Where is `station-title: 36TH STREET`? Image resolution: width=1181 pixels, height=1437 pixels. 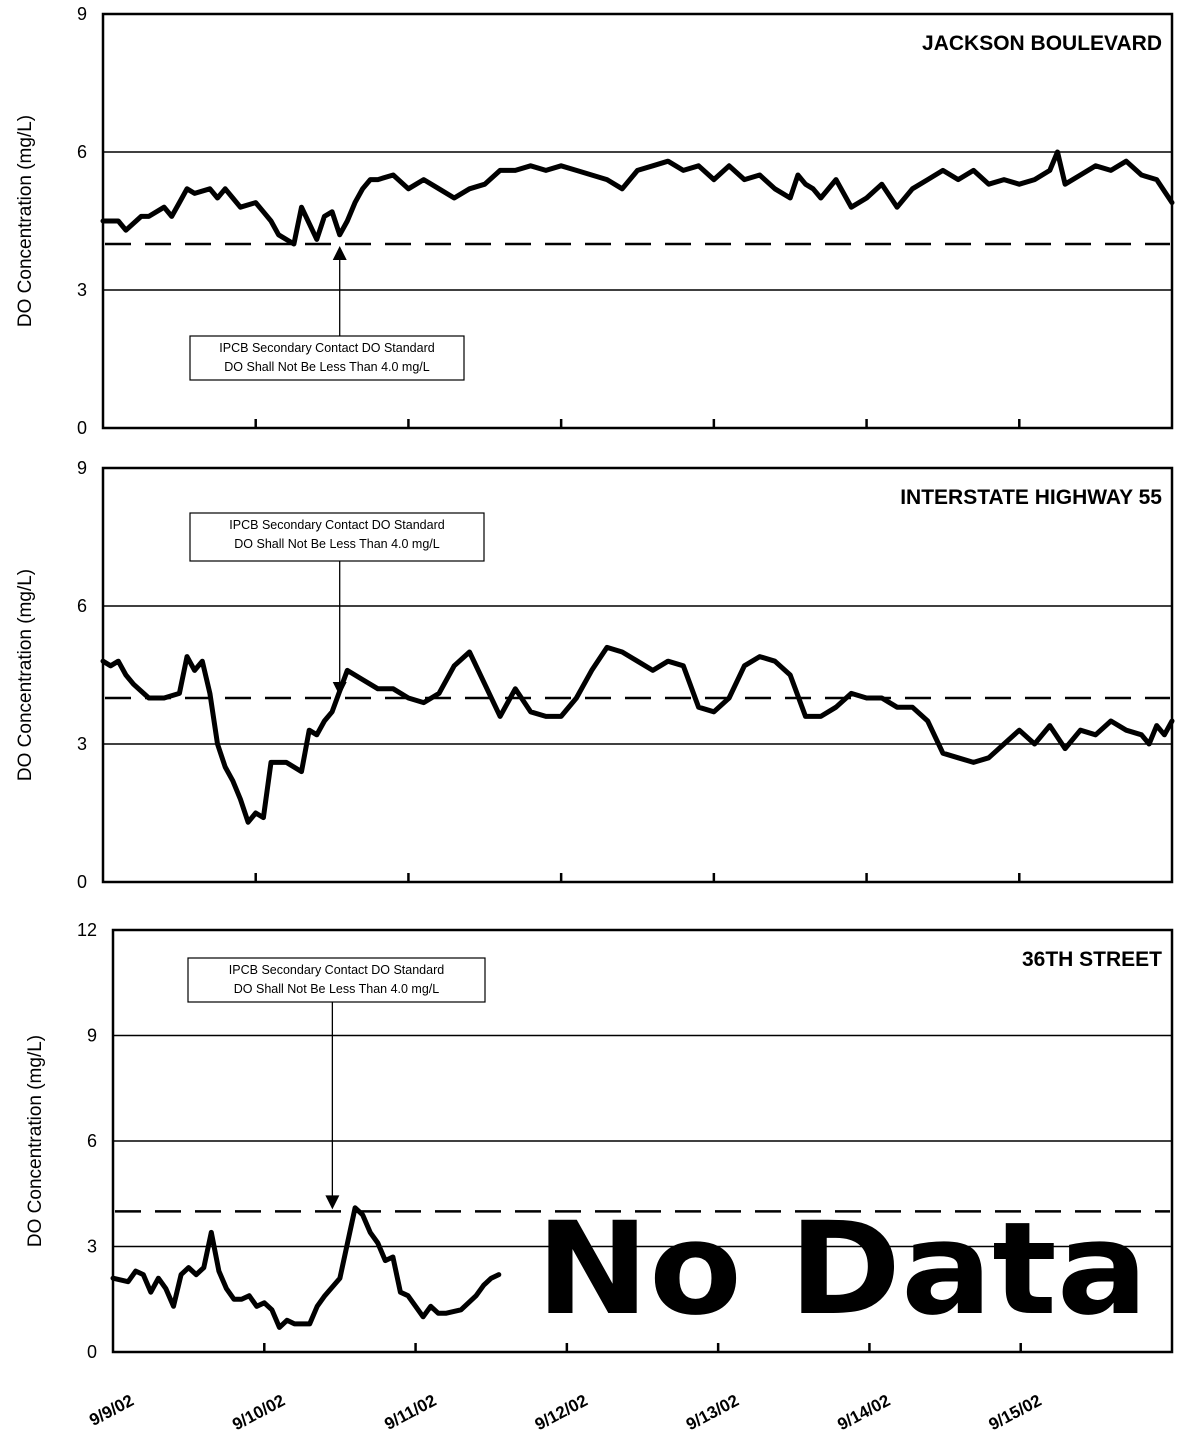 station-title: 36TH STREET is located at coordinates (1092, 959).